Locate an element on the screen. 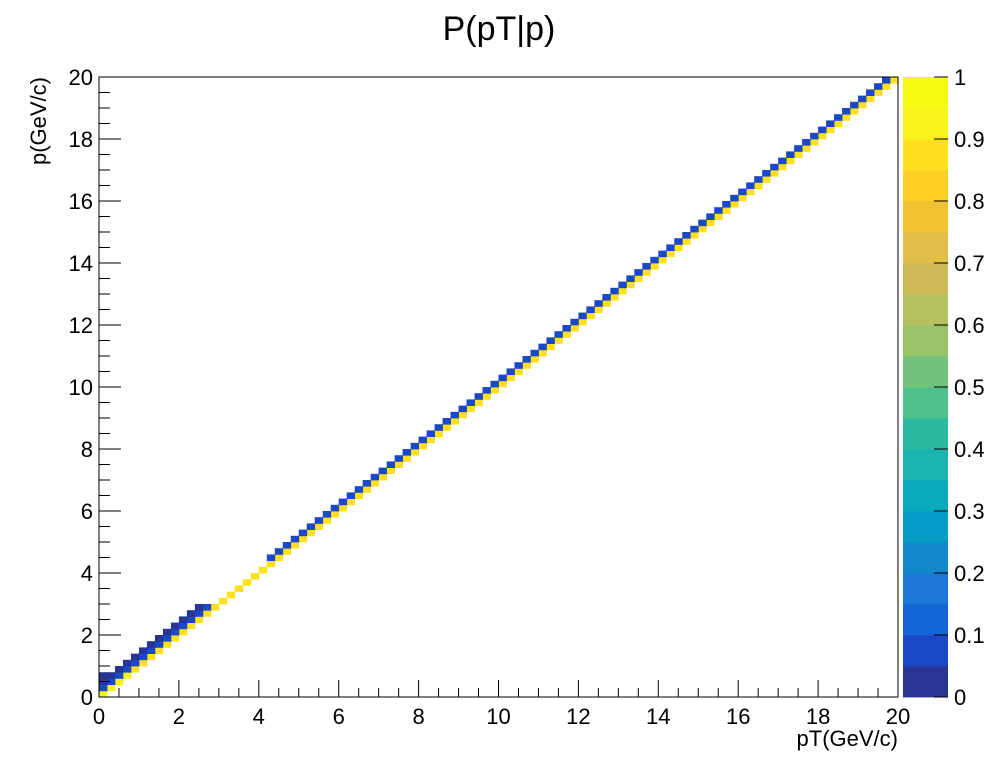 The height and width of the screenshot is (779, 998). colorbar-tick-label: 0.7 is located at coordinates (969, 263).